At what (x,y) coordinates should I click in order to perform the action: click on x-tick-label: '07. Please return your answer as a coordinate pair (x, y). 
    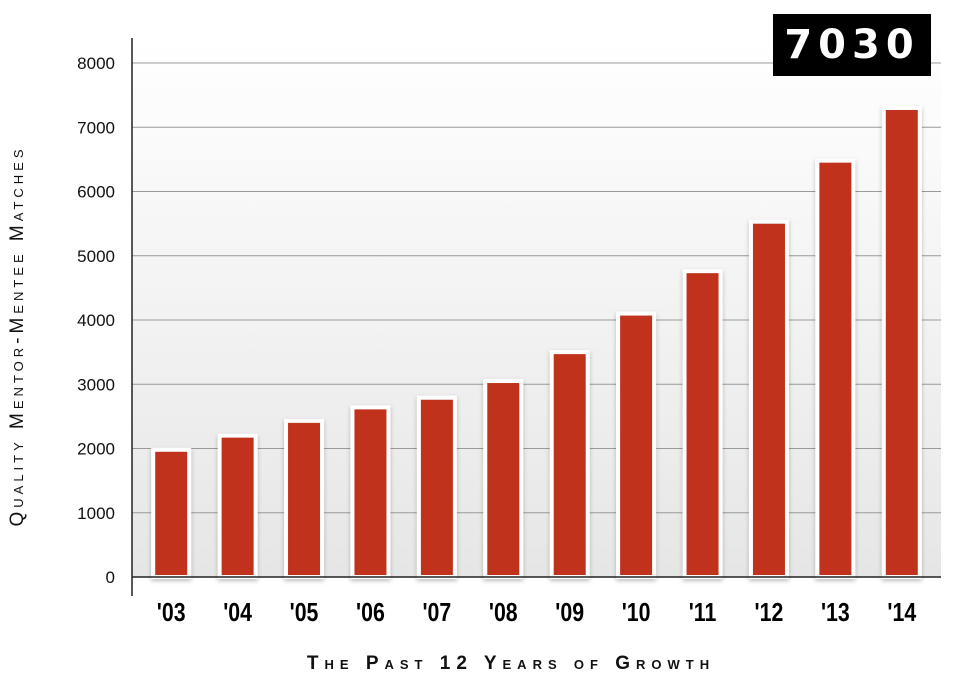
    Looking at the image, I should click on (436, 613).